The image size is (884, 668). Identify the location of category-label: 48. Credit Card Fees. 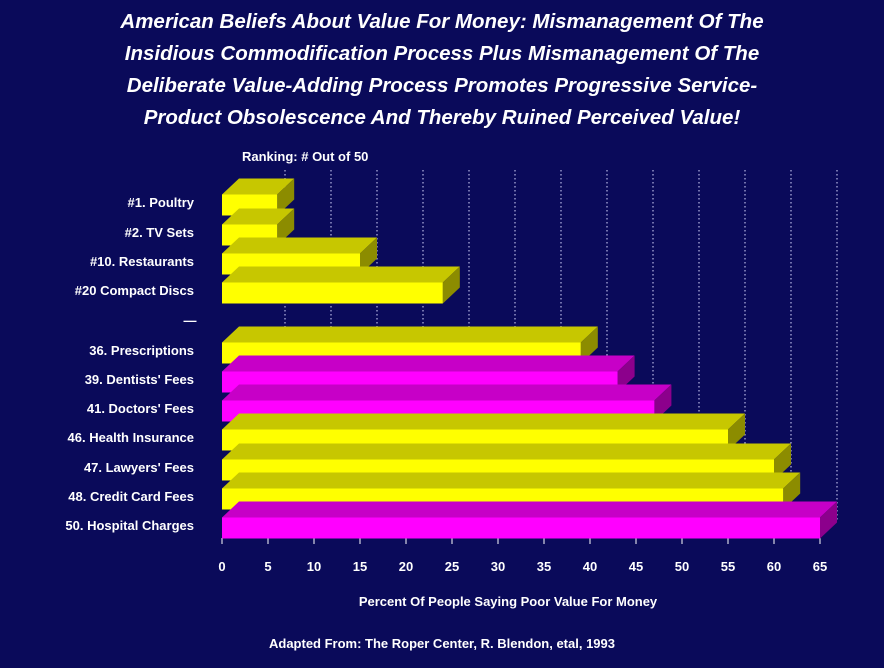
(131, 496).